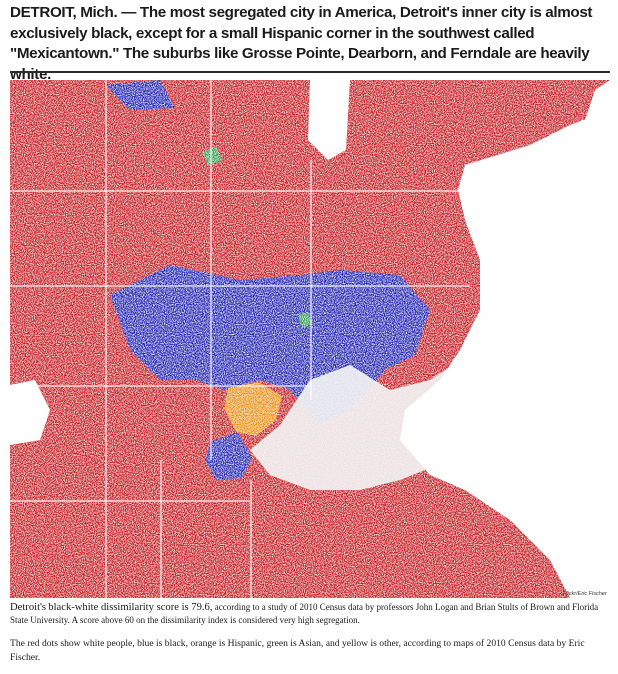 Image resolution: width=618 pixels, height=674 pixels. Describe the element at coordinates (28, 607) in the screenshot. I see `caption-intro: Detroit's` at that location.